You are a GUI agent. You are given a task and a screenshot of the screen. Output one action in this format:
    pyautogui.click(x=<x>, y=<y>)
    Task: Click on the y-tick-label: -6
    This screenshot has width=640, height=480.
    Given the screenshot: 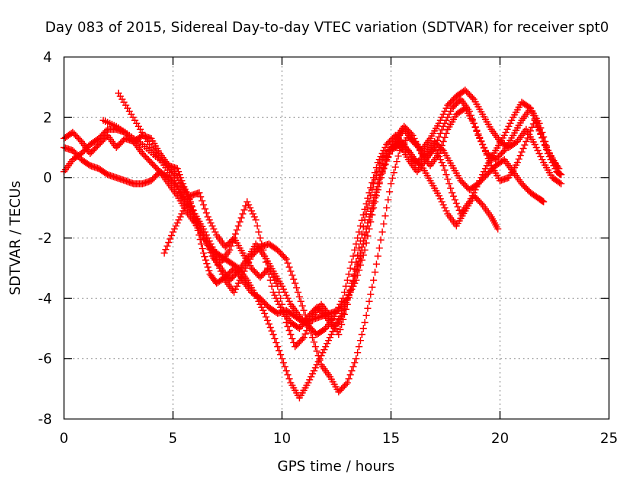 What is the action you would take?
    pyautogui.click(x=45, y=360)
    